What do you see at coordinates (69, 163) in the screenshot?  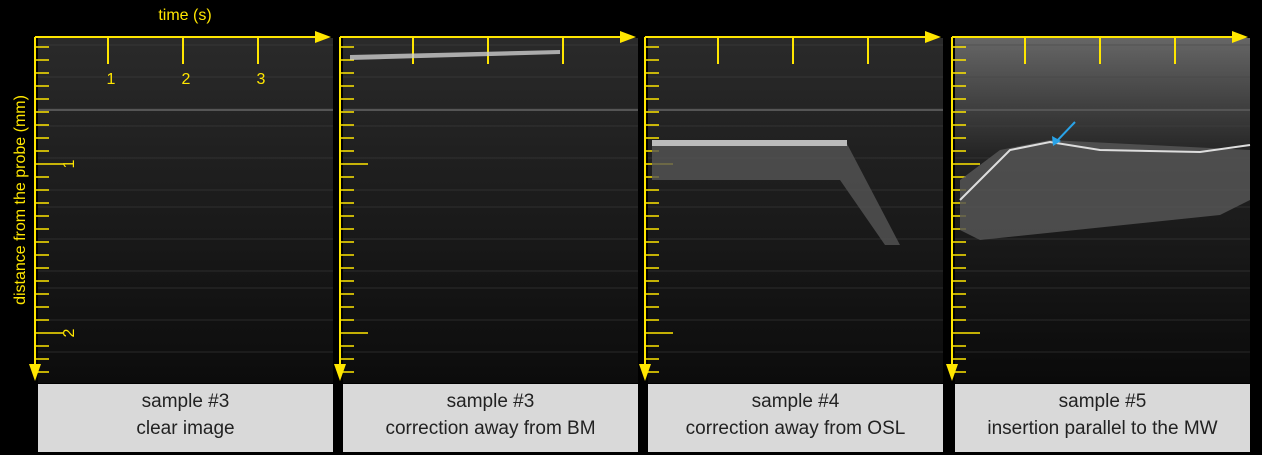 I see `y-tick-label: 1` at bounding box center [69, 163].